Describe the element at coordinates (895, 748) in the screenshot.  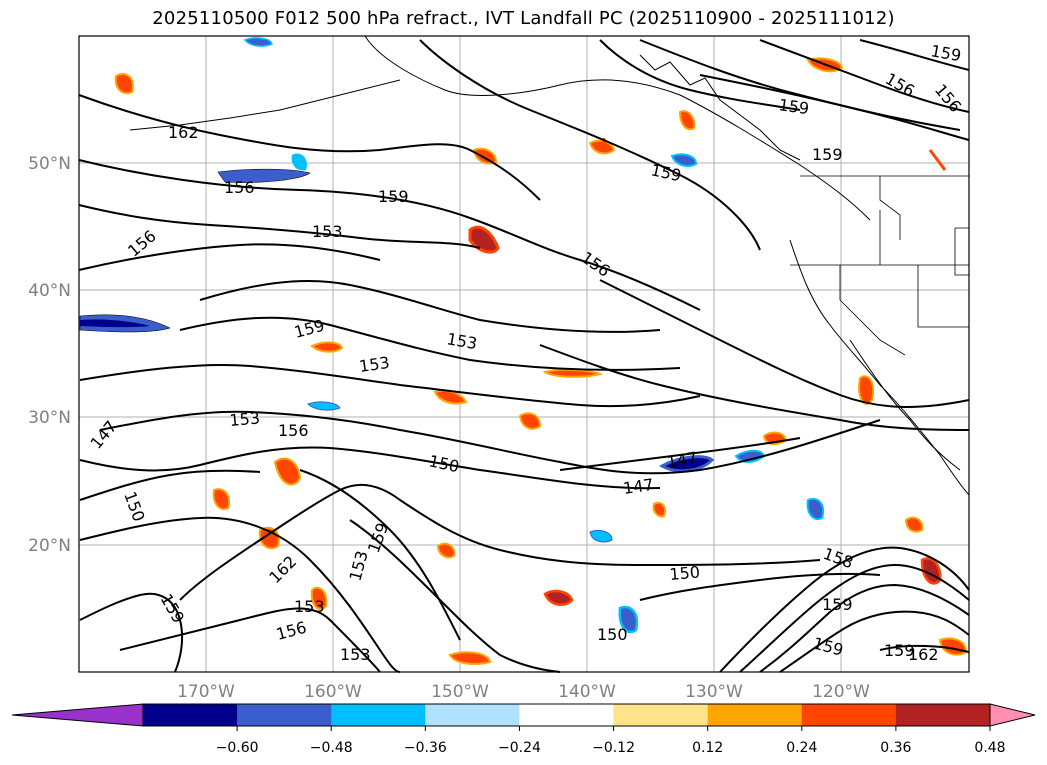
I see `colorbar-tick-label: 0.36` at that location.